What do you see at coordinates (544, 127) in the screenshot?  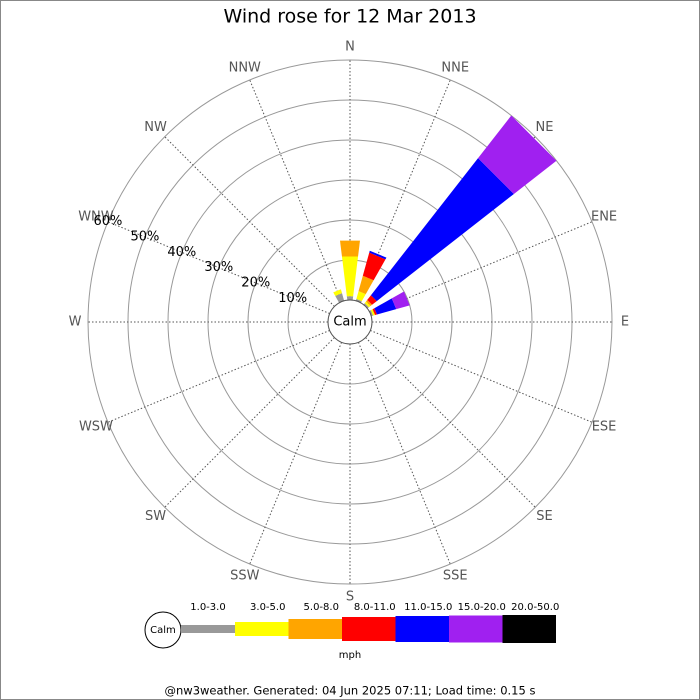 I see `direction-label: NE` at bounding box center [544, 127].